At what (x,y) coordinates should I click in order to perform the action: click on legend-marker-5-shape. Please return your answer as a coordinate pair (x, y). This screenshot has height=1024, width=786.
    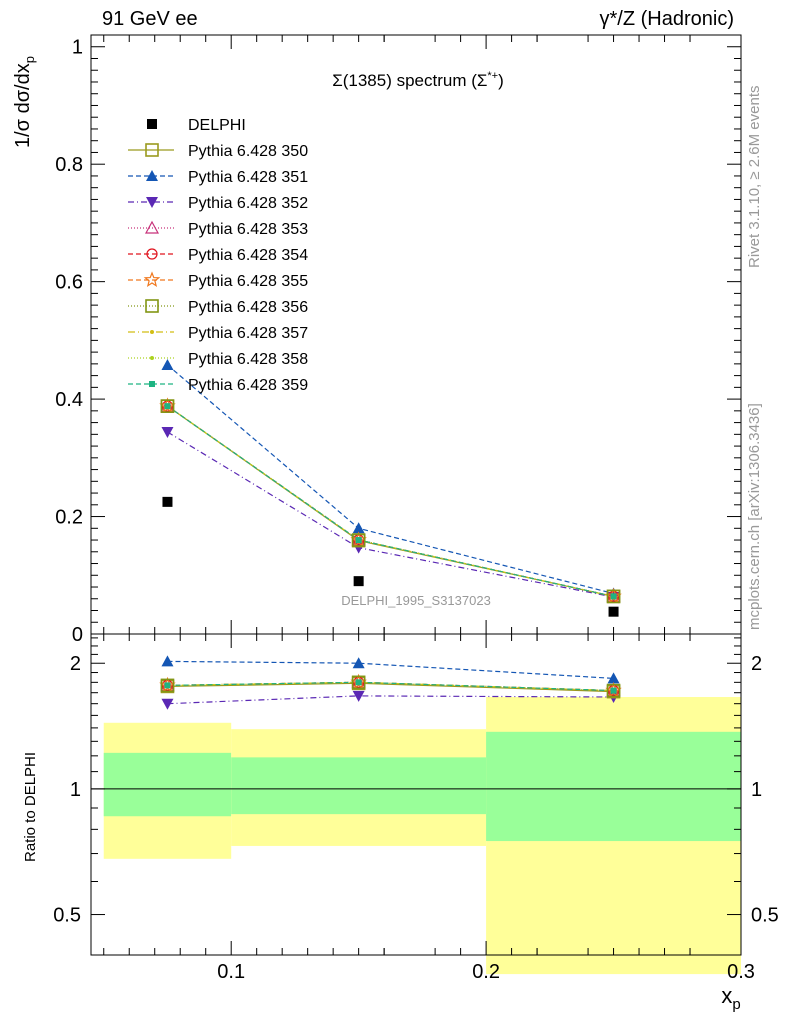
    Looking at the image, I should click on (152, 279).